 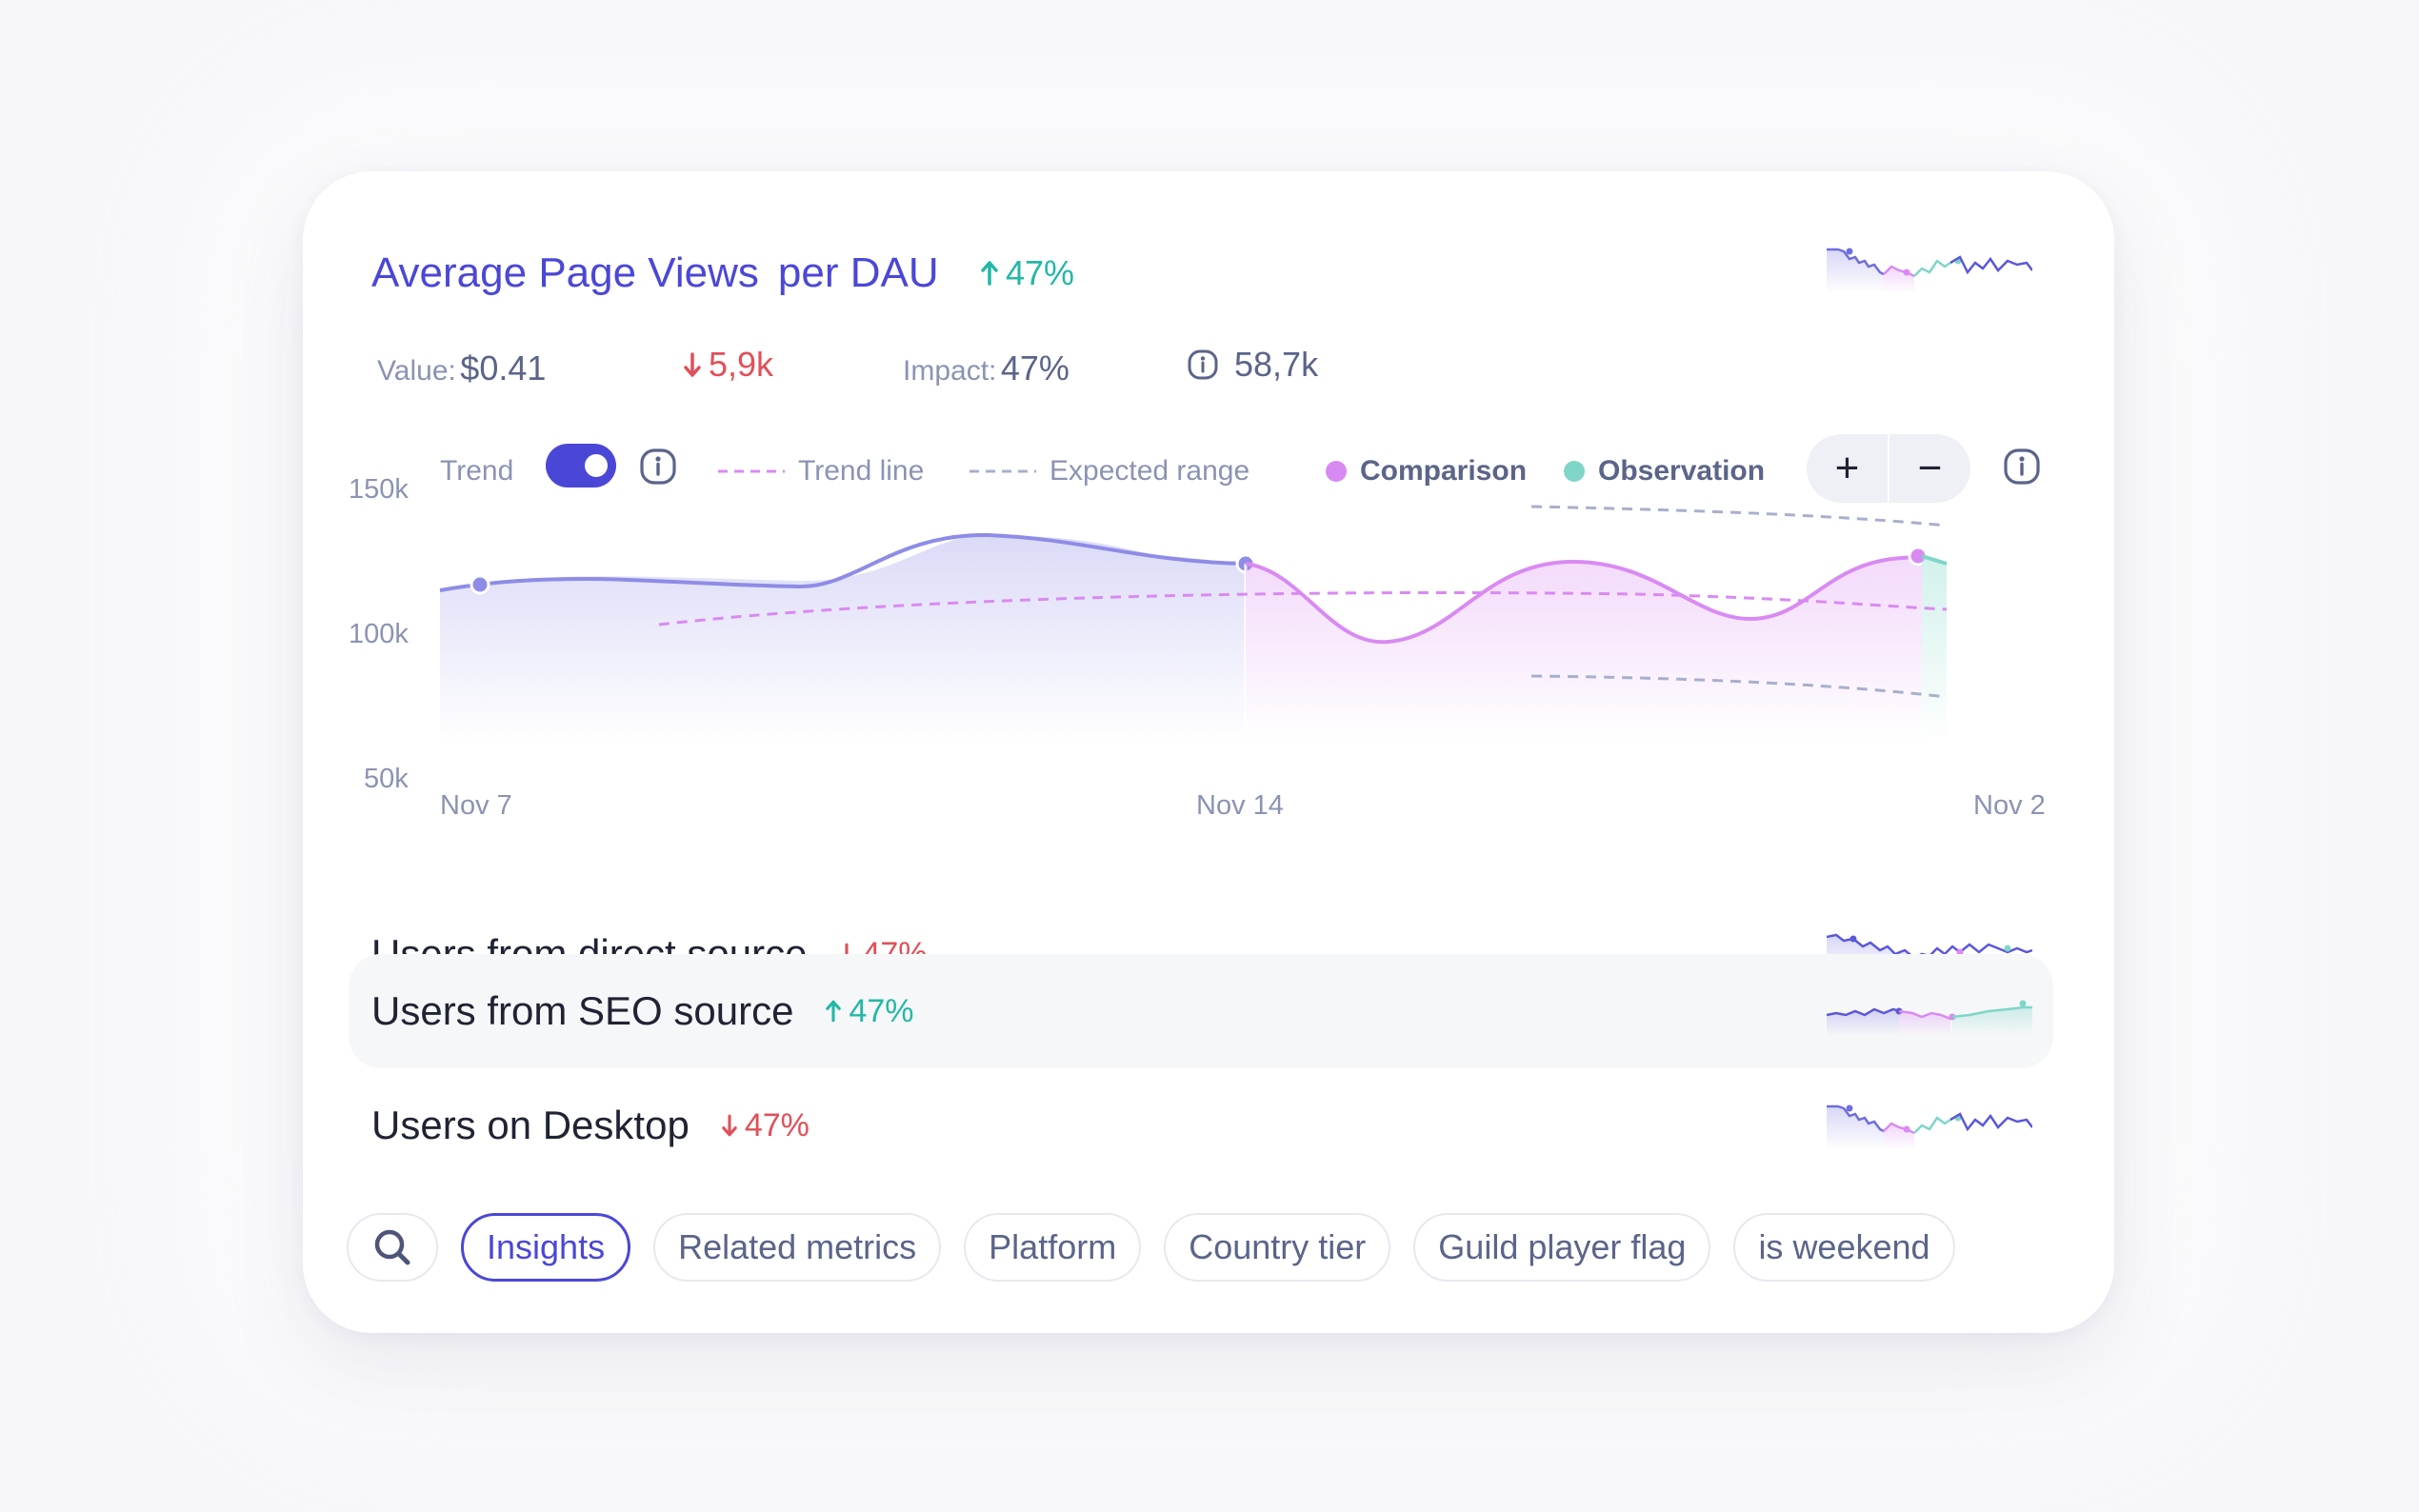 What do you see at coordinates (658, 467) in the screenshot?
I see `trend-info-icon` at bounding box center [658, 467].